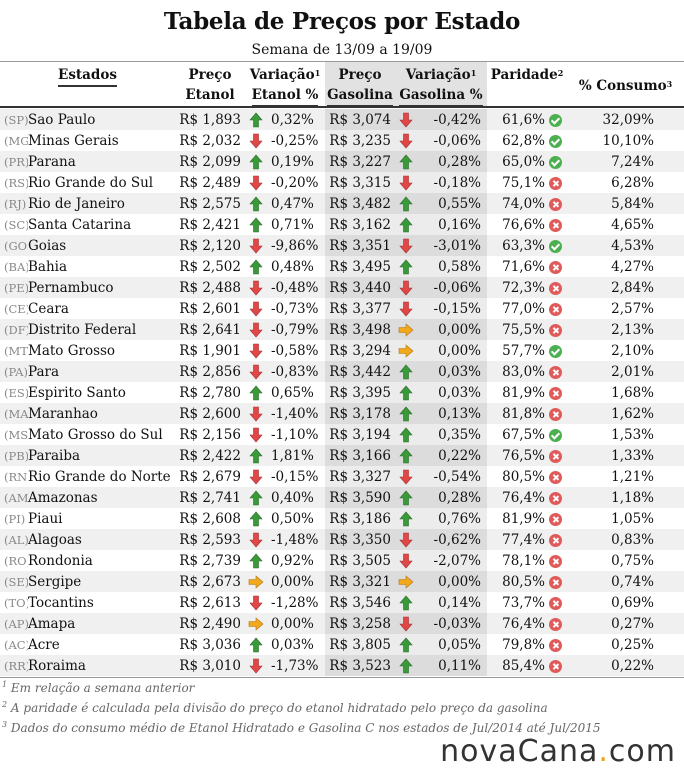 The image size is (684, 772). What do you see at coordinates (16, 308) in the screenshot?
I see `state-code: (CE)` at bounding box center [16, 308].